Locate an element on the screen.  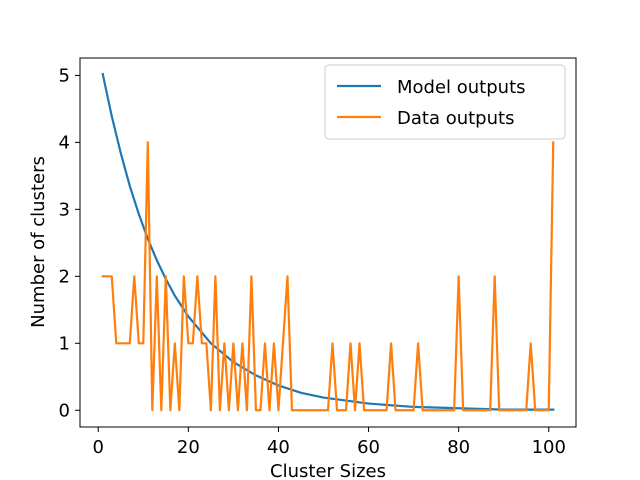
x-tick-label: 40 is located at coordinates (278, 447).